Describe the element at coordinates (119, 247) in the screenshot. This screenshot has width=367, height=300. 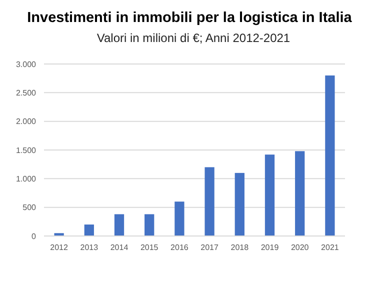
I see `x-tick-label: 2014` at that location.